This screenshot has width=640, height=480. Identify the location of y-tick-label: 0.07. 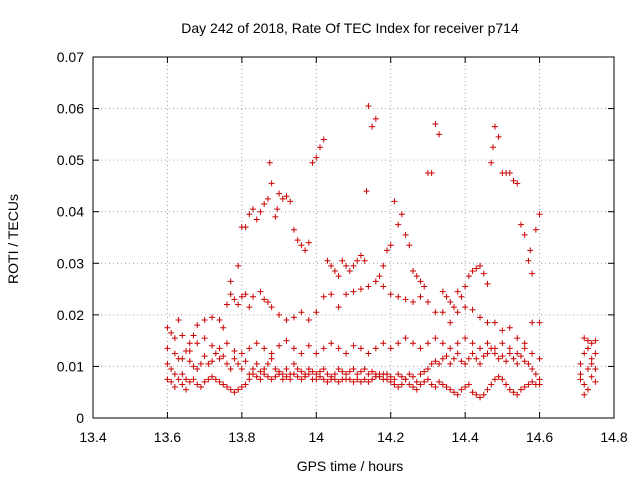
(70, 57).